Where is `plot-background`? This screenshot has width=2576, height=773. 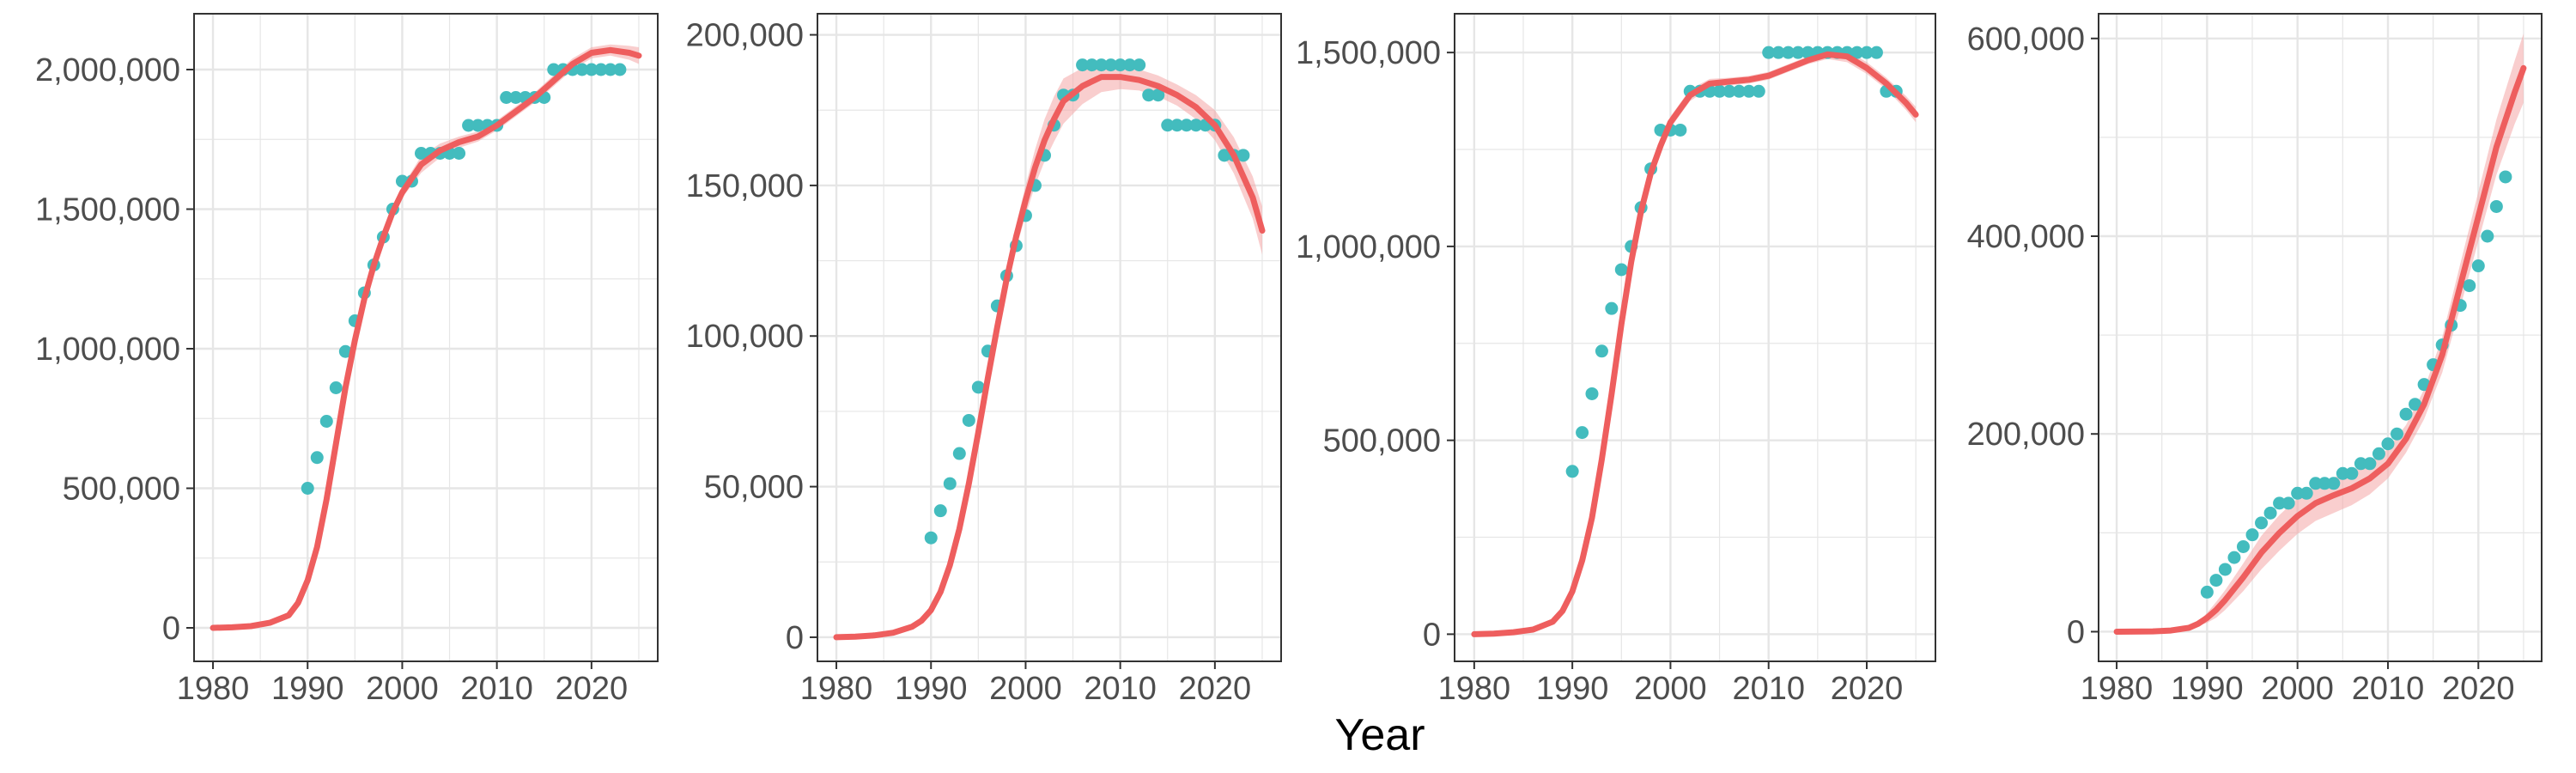
plot-background is located at coordinates (2320, 337).